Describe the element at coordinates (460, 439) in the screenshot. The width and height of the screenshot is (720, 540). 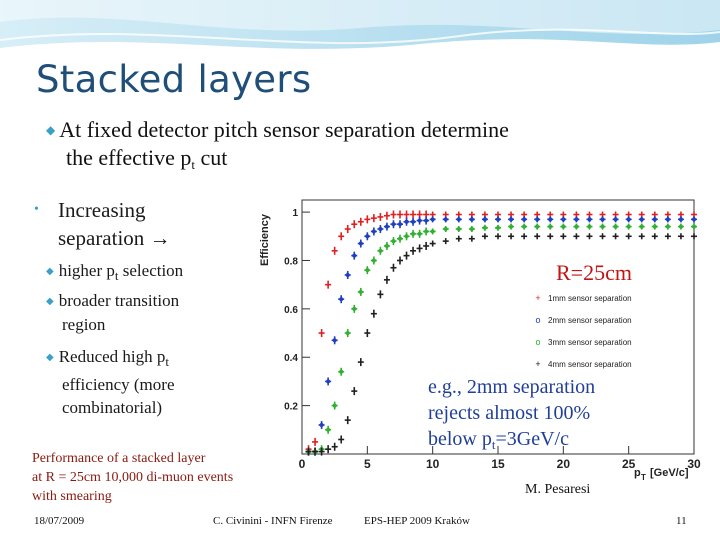
I see `note-line3-text: below p` at that location.